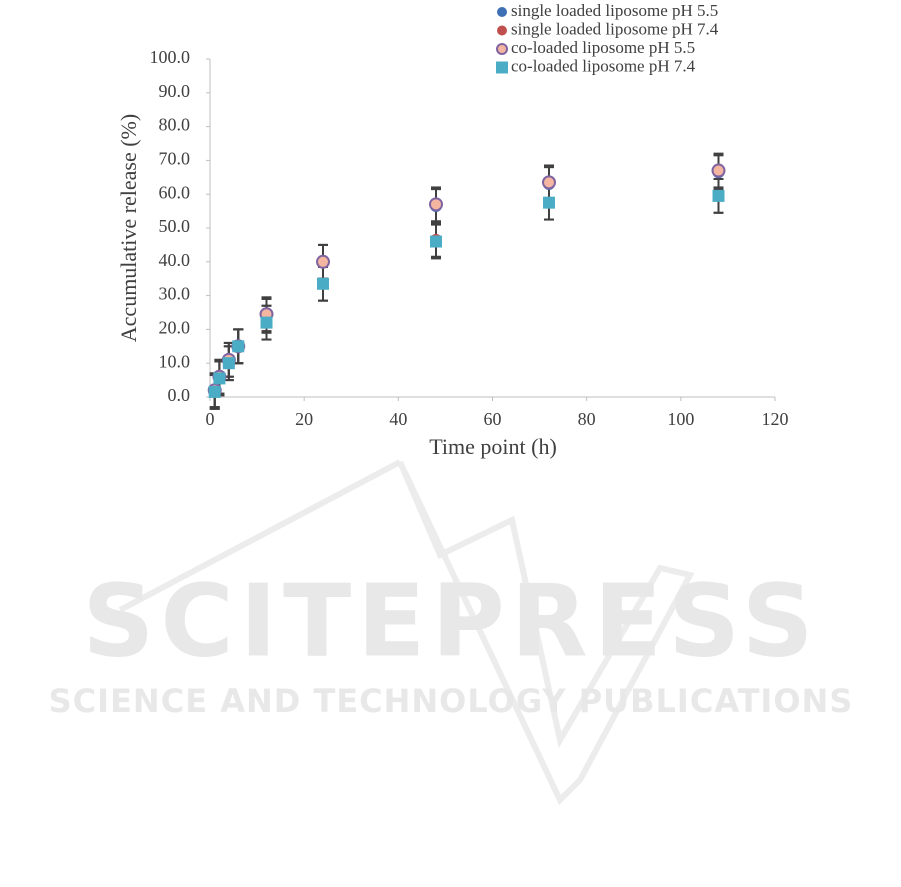 This screenshot has height=887, width=901. What do you see at coordinates (175, 361) in the screenshot?
I see `y-tick-label: 10.0` at bounding box center [175, 361].